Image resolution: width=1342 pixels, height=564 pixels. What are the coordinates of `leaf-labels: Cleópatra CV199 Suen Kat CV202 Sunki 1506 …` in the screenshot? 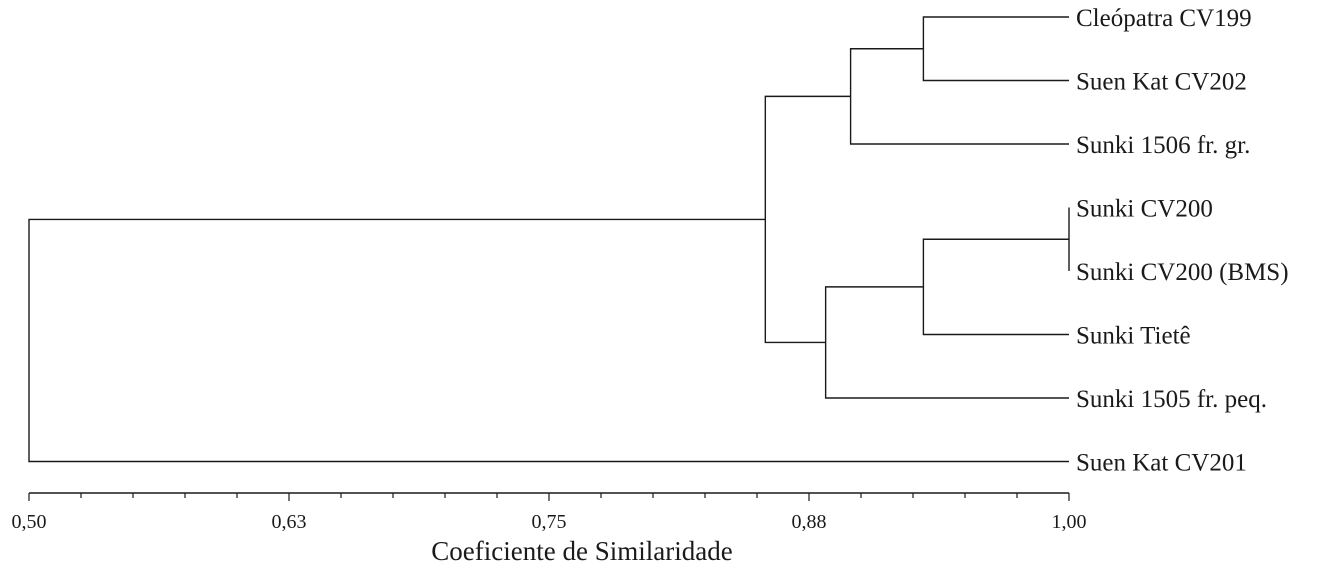 It's located at (1182, 241).